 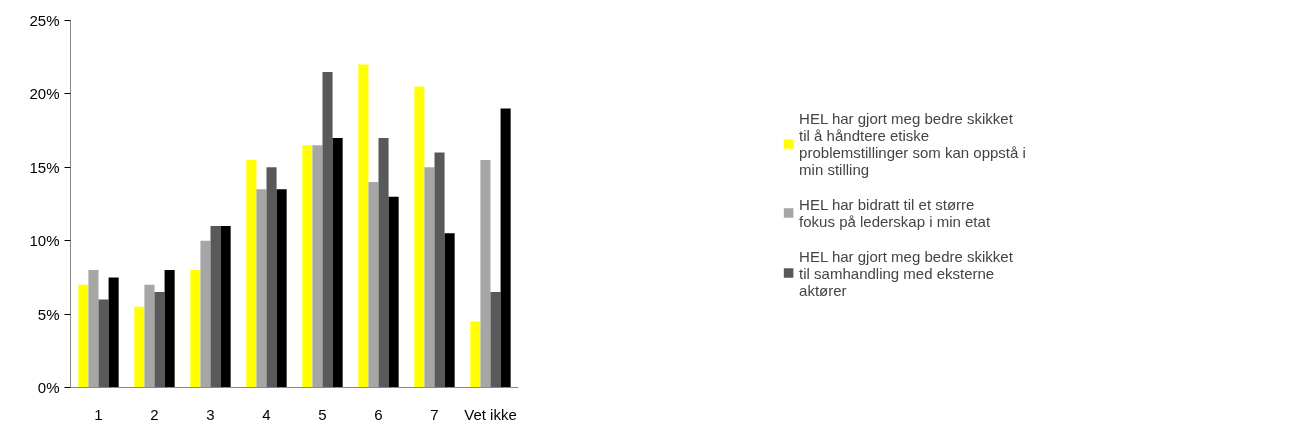 What do you see at coordinates (912, 143) in the screenshot?
I see `legend-label: HEL har gjort meg bedre skikket til å håndtere etiske problemstillinger som kan oppstå i min stilling` at bounding box center [912, 143].